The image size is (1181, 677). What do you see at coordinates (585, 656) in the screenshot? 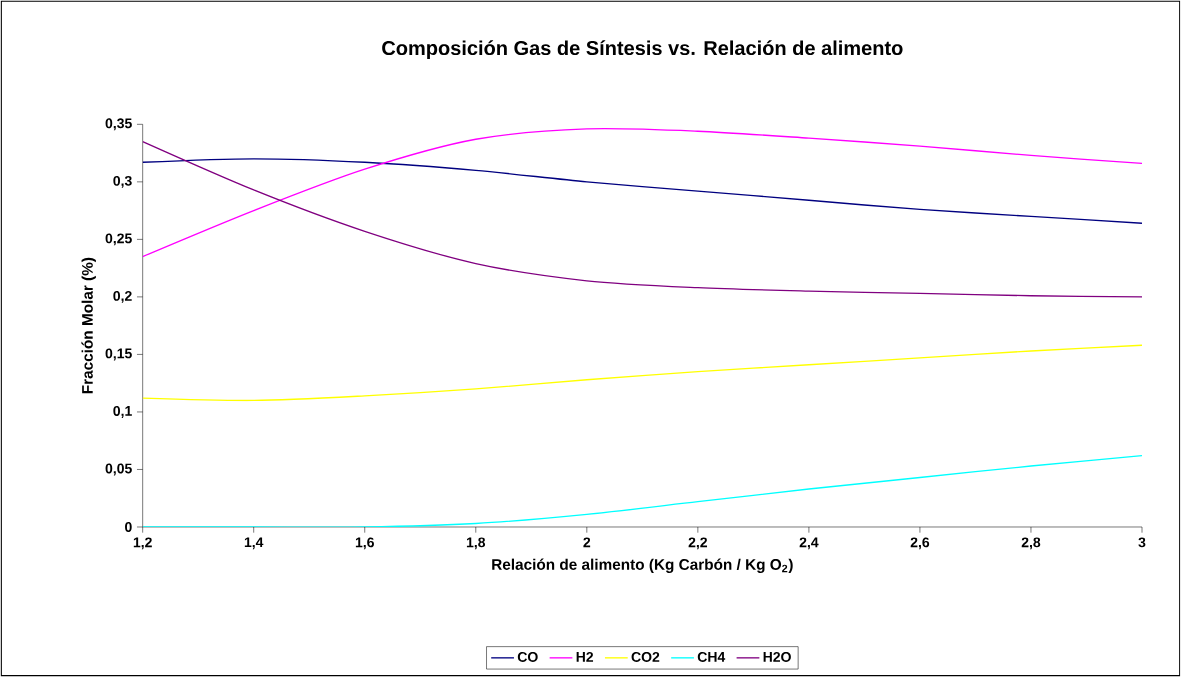
I see `legend-label: H2` at bounding box center [585, 656].